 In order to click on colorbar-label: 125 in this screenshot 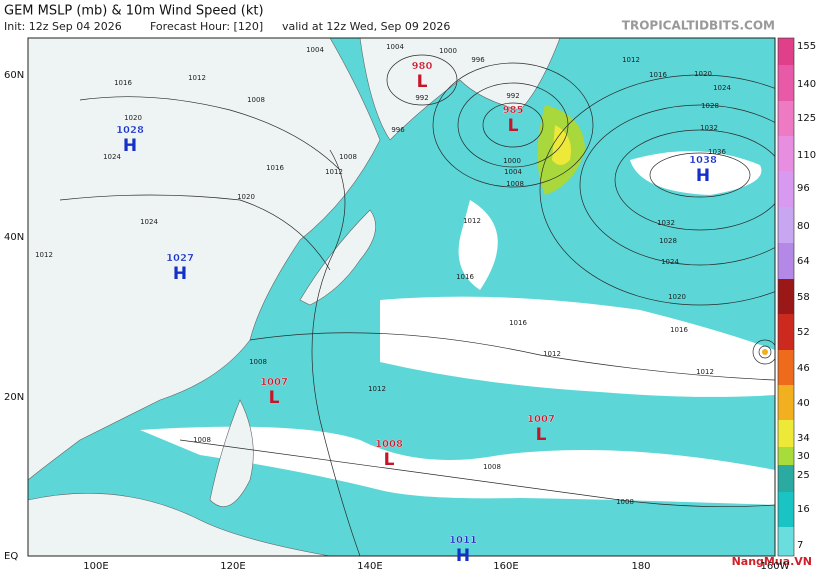, I will do `click(806, 118)`.